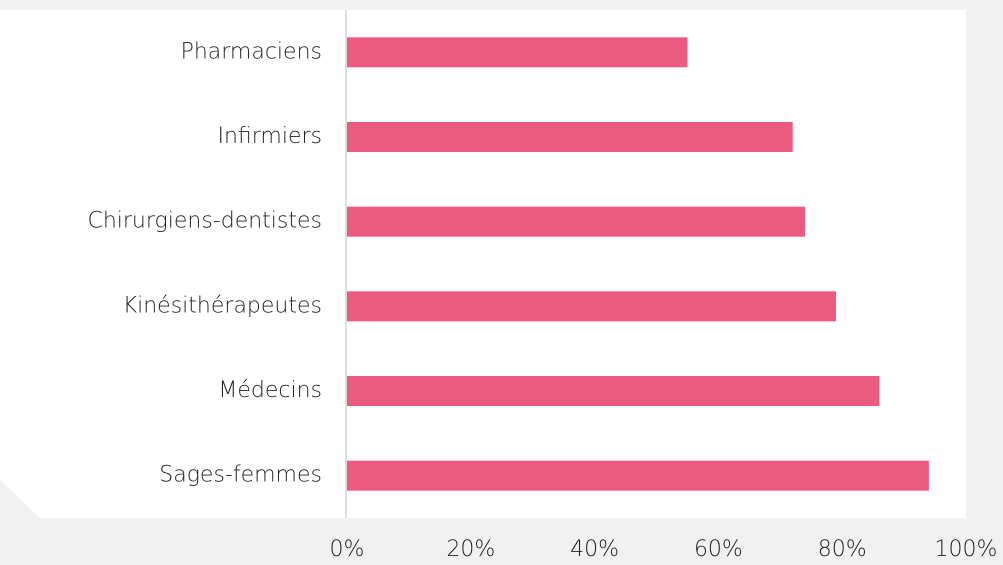 Image resolution: width=1003 pixels, height=565 pixels. What do you see at coordinates (718, 549) in the screenshot?
I see `x-tick-label: 60%` at bounding box center [718, 549].